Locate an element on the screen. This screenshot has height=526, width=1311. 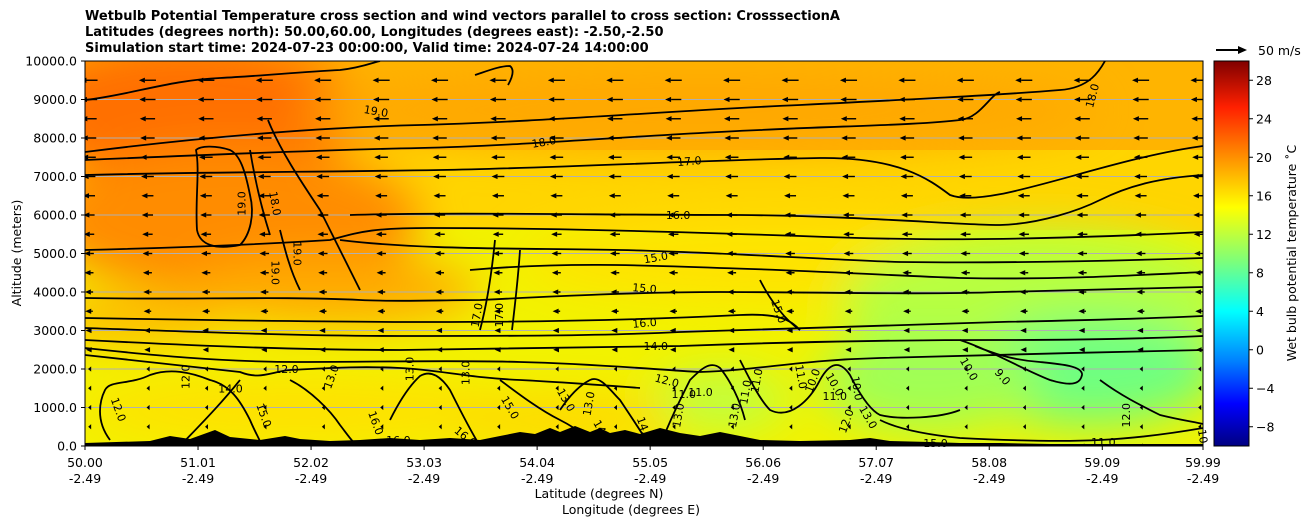
contour-label: 17.0 is located at coordinates (499, 315).